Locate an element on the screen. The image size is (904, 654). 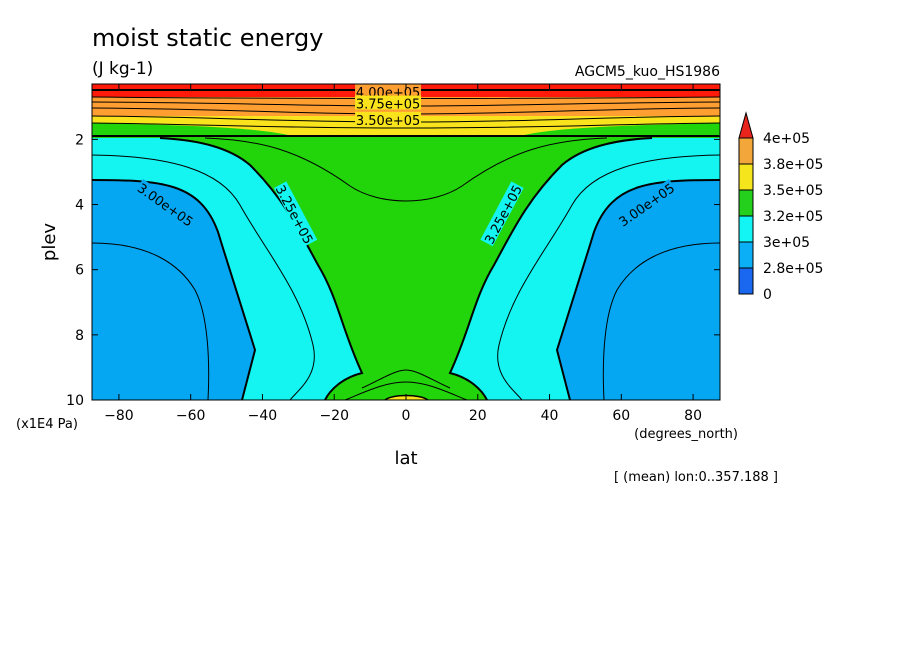
contour-blue-inner-left is located at coordinates (151, 321).